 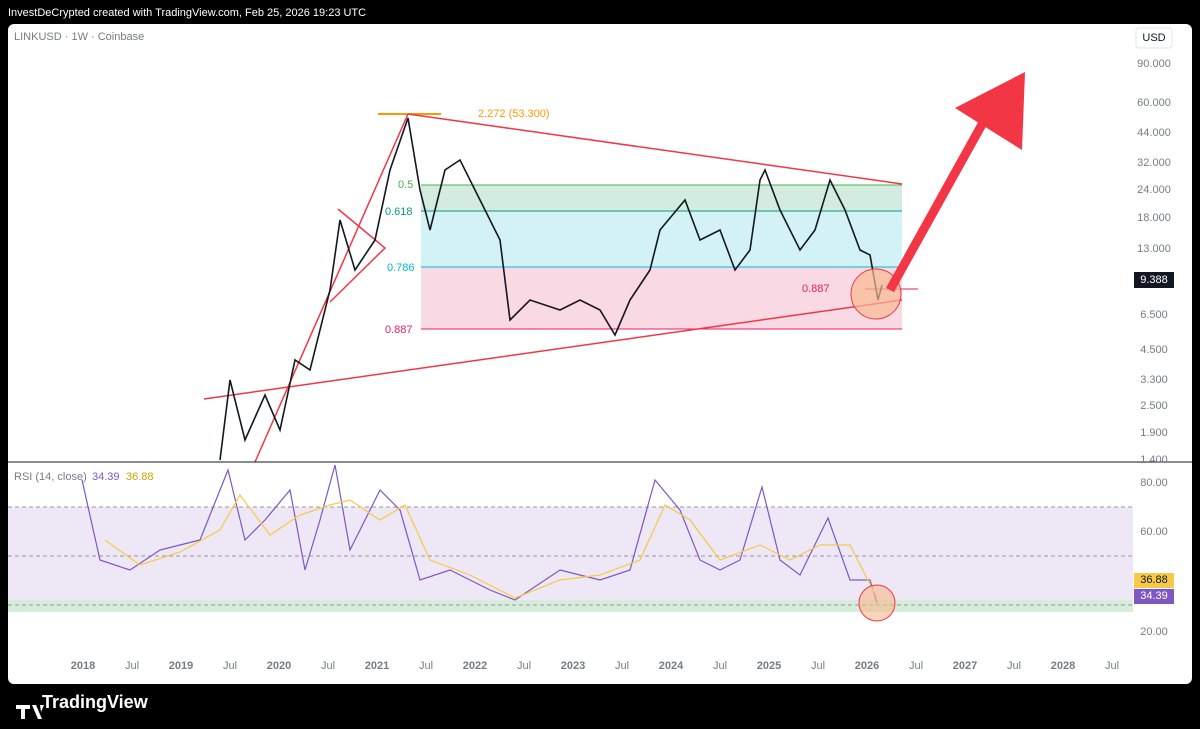 I want to click on price-tag, so click(x=1154, y=280).